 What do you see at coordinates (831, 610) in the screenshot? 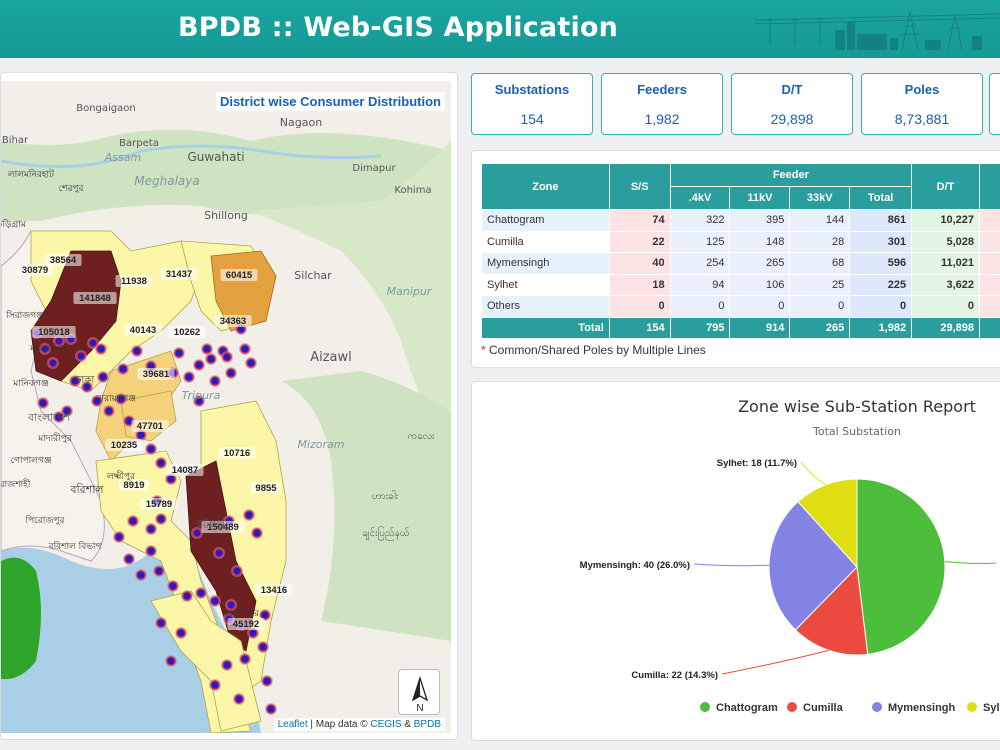
I see `pie-slice-cumilla` at bounding box center [831, 610].